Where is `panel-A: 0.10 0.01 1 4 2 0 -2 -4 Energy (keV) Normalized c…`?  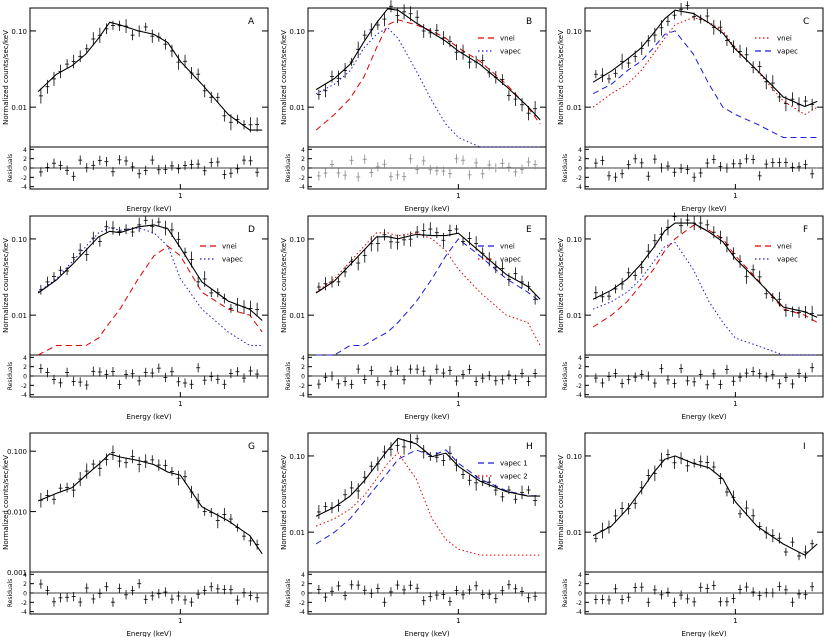
panel-A: 0.10 0.01 1 4 2 0 -2 -4 Energy (keV) Normalized c… is located at coordinates (135, 110).